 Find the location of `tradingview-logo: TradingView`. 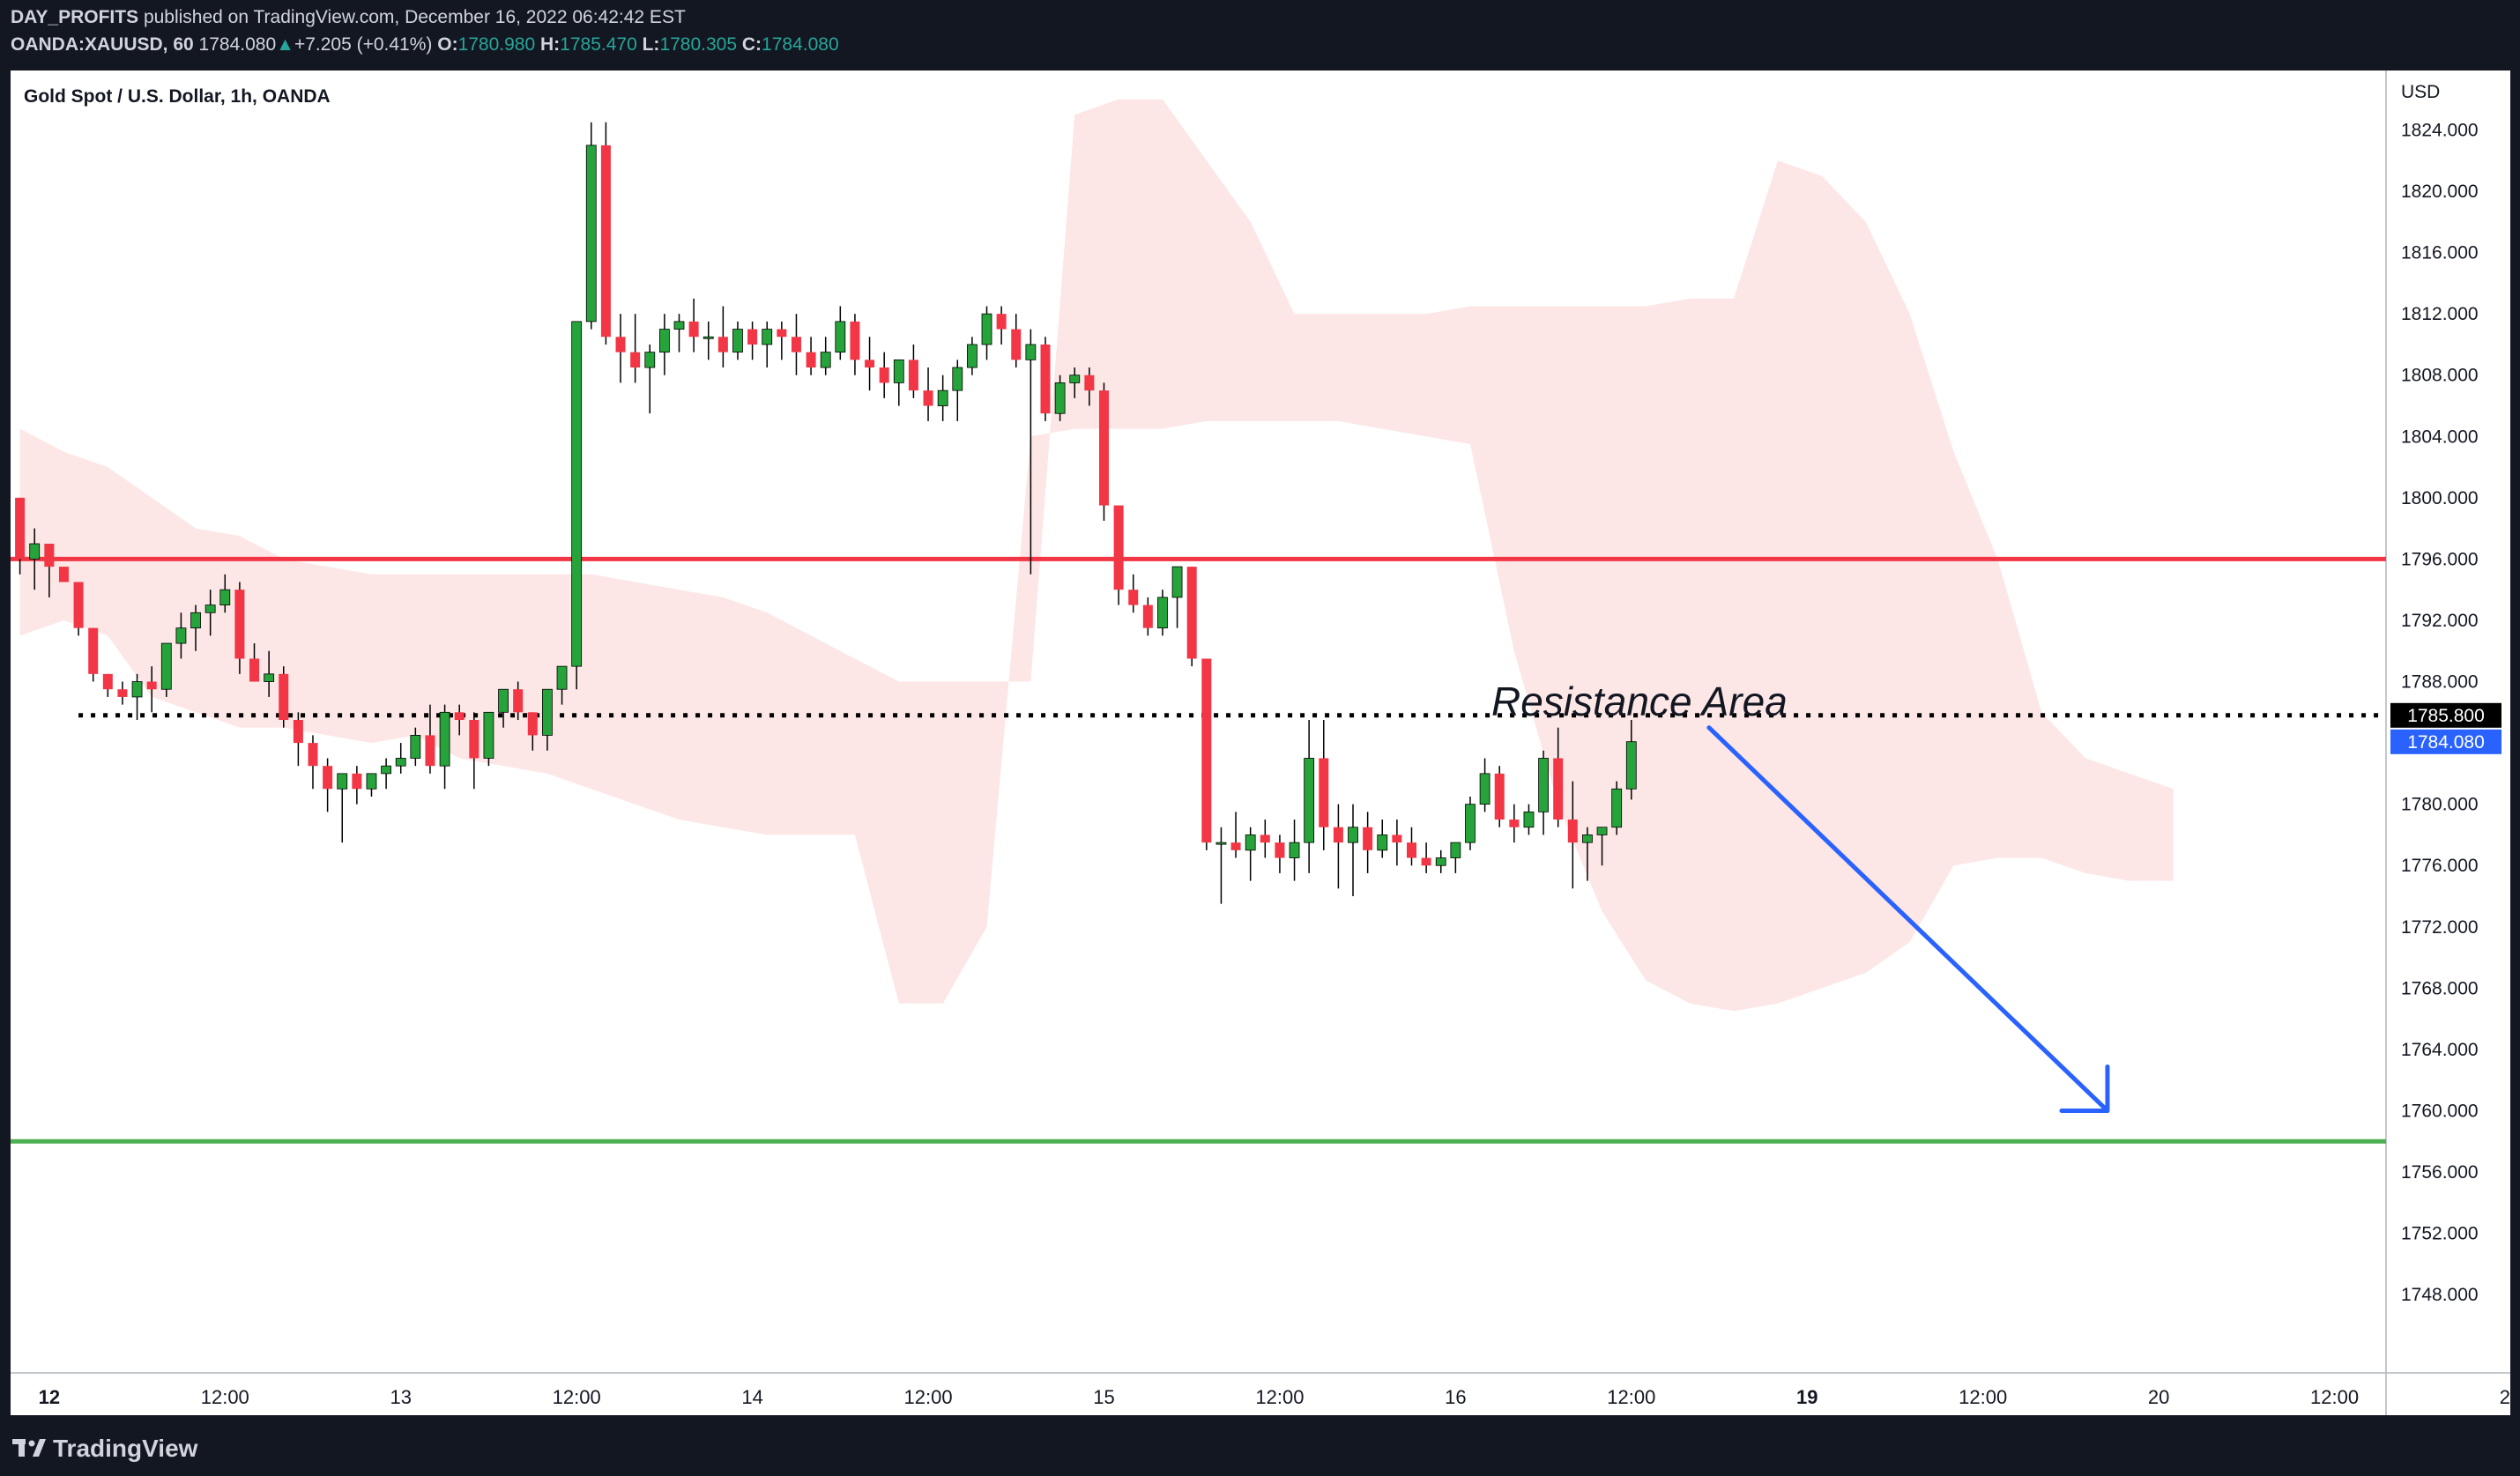

tradingview-logo: TradingView is located at coordinates (104, 1449).